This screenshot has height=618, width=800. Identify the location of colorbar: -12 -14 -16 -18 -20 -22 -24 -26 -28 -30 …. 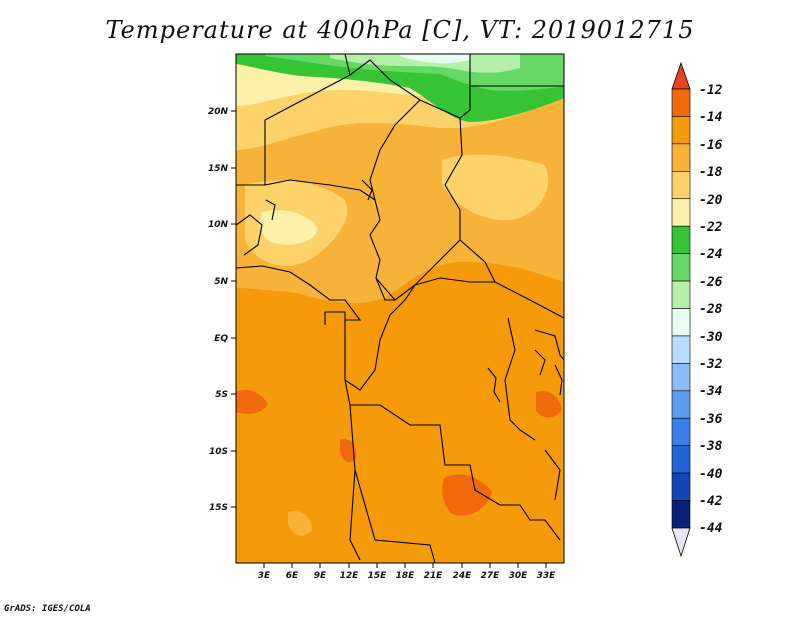
(697, 309).